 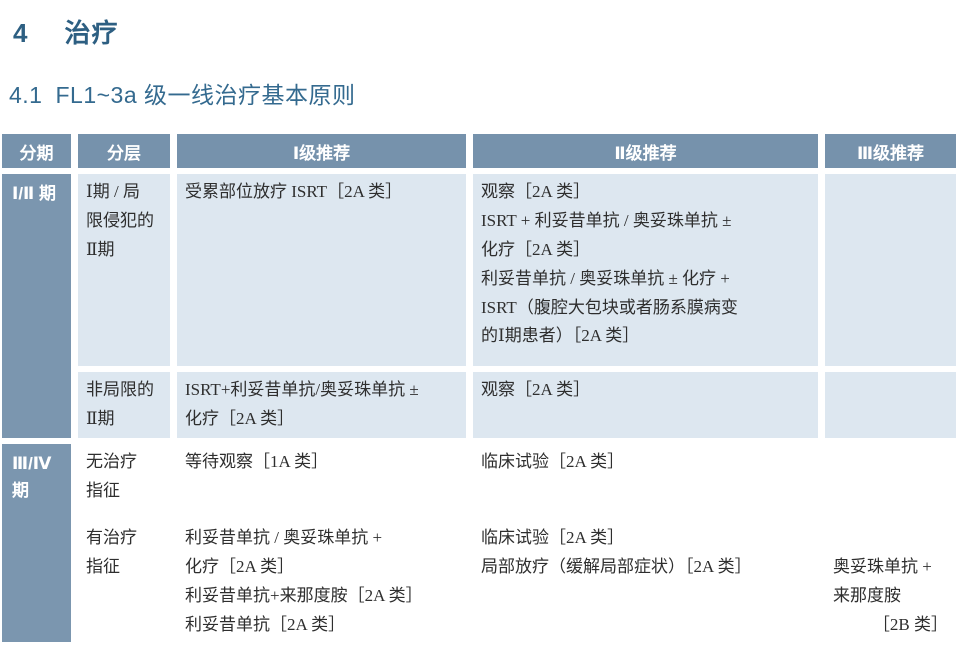 I want to click on rec3-row4-grade: ［2B 类］, so click(x=910, y=624).